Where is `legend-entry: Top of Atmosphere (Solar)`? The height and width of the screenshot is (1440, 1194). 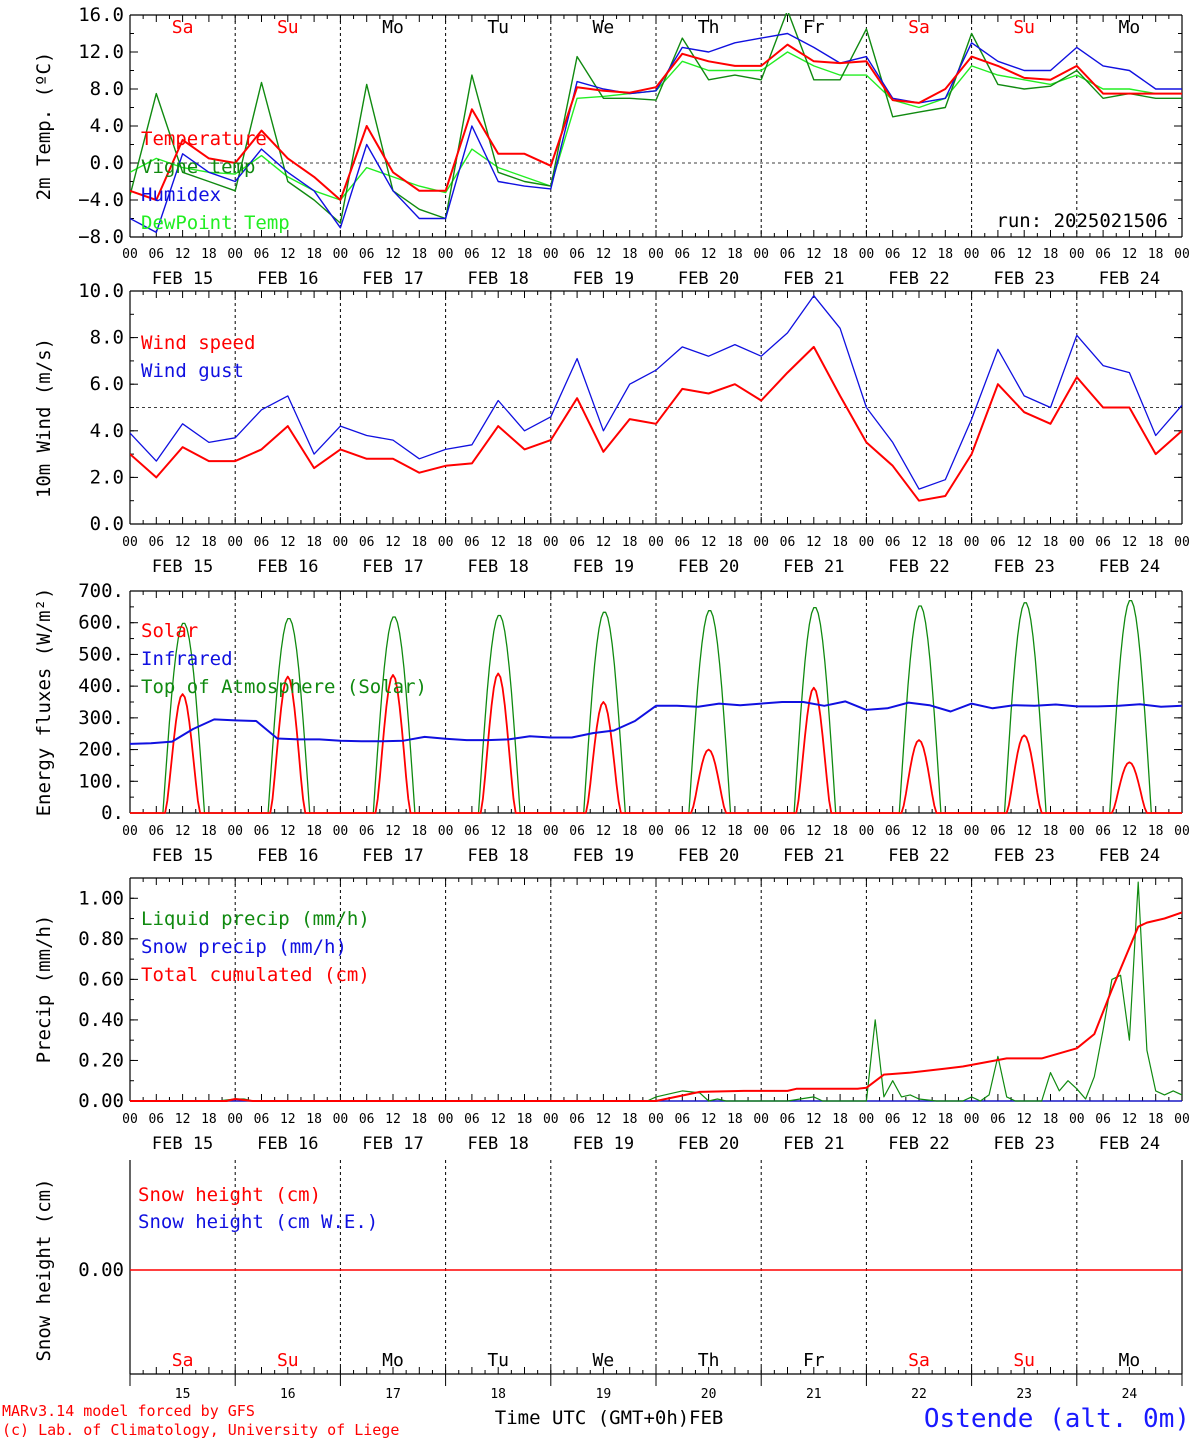
legend-entry: Top of Atmosphere (Solar) is located at coordinates (284, 687).